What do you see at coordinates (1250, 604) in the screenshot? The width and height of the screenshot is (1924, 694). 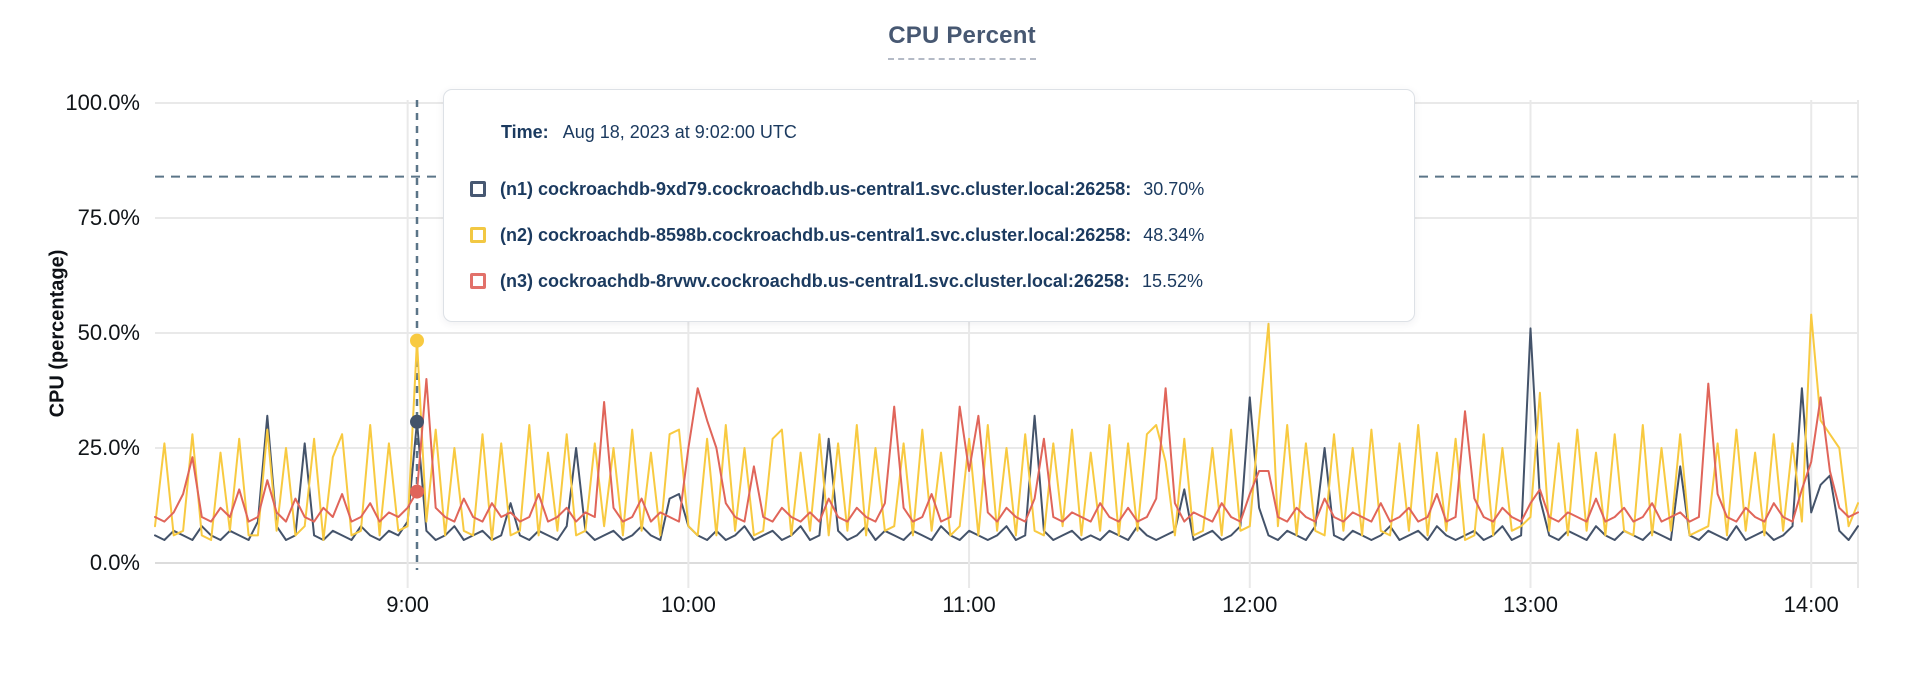 I see `x-tick-label: 12:00` at bounding box center [1250, 604].